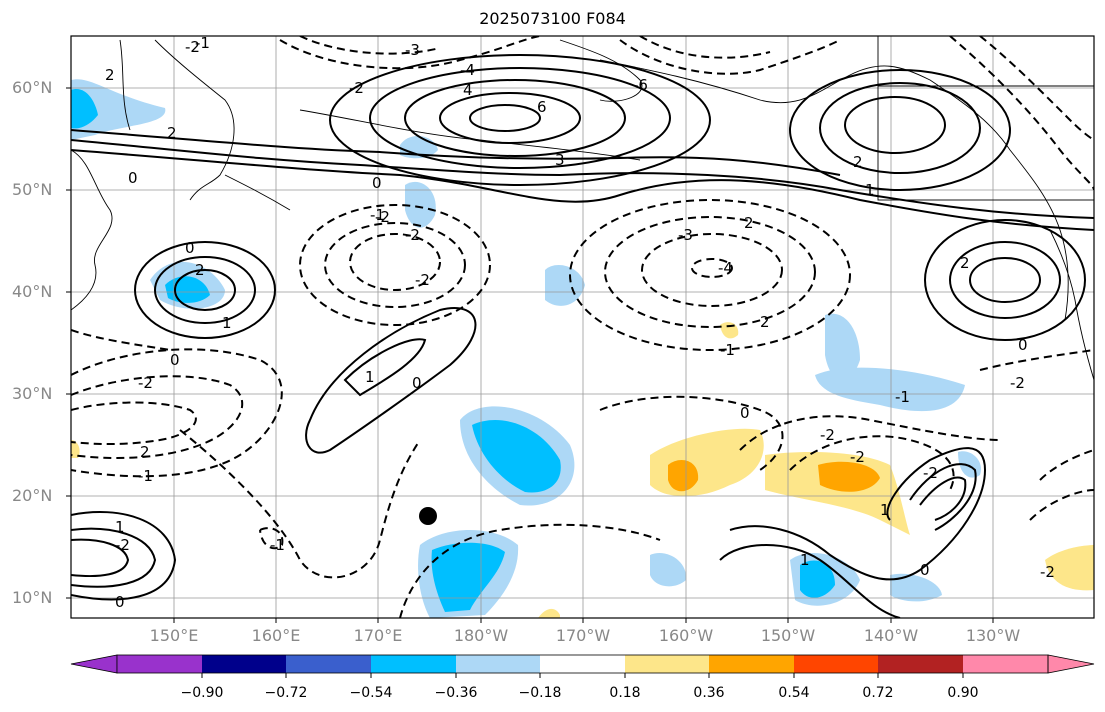 The image size is (1105, 712). What do you see at coordinates (583, 635) in the screenshot?
I see `lon-label: 170°W` at bounding box center [583, 635].